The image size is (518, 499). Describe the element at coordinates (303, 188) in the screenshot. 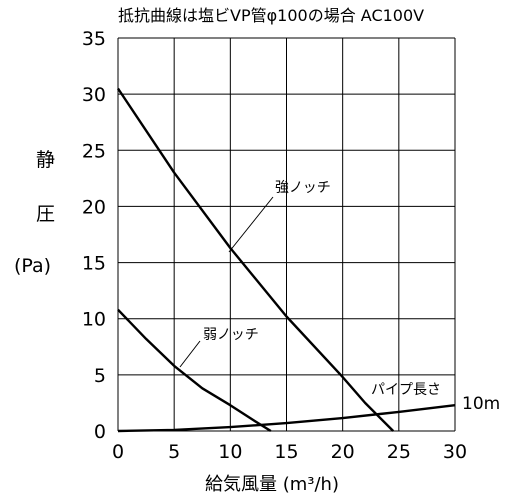

I see `strong-notch-label: 強ノッチ` at that location.